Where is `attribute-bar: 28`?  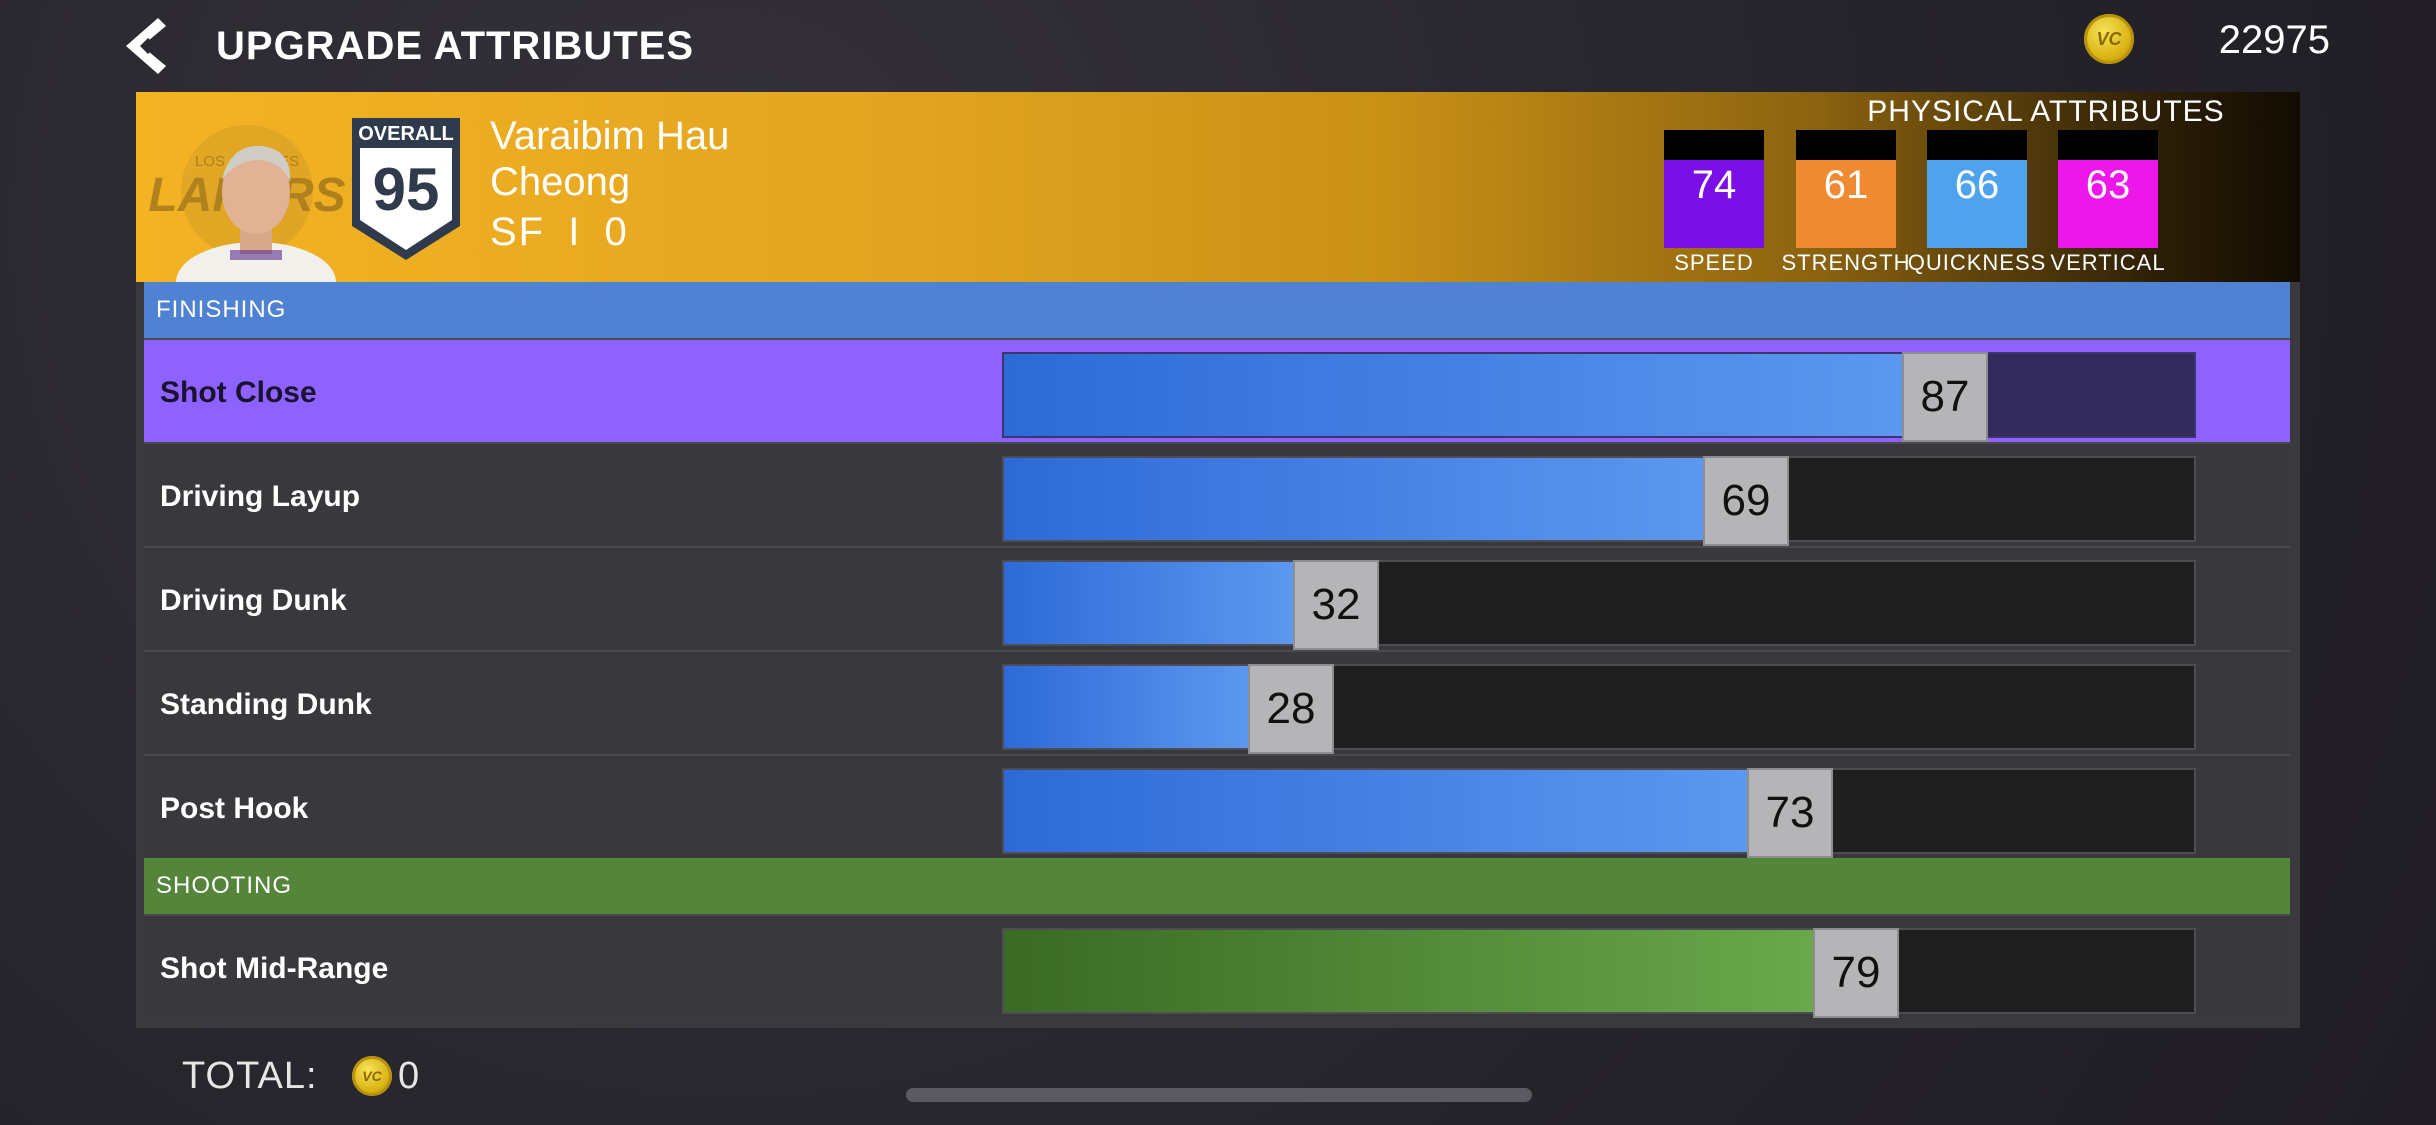 attribute-bar: 28 is located at coordinates (1599, 709).